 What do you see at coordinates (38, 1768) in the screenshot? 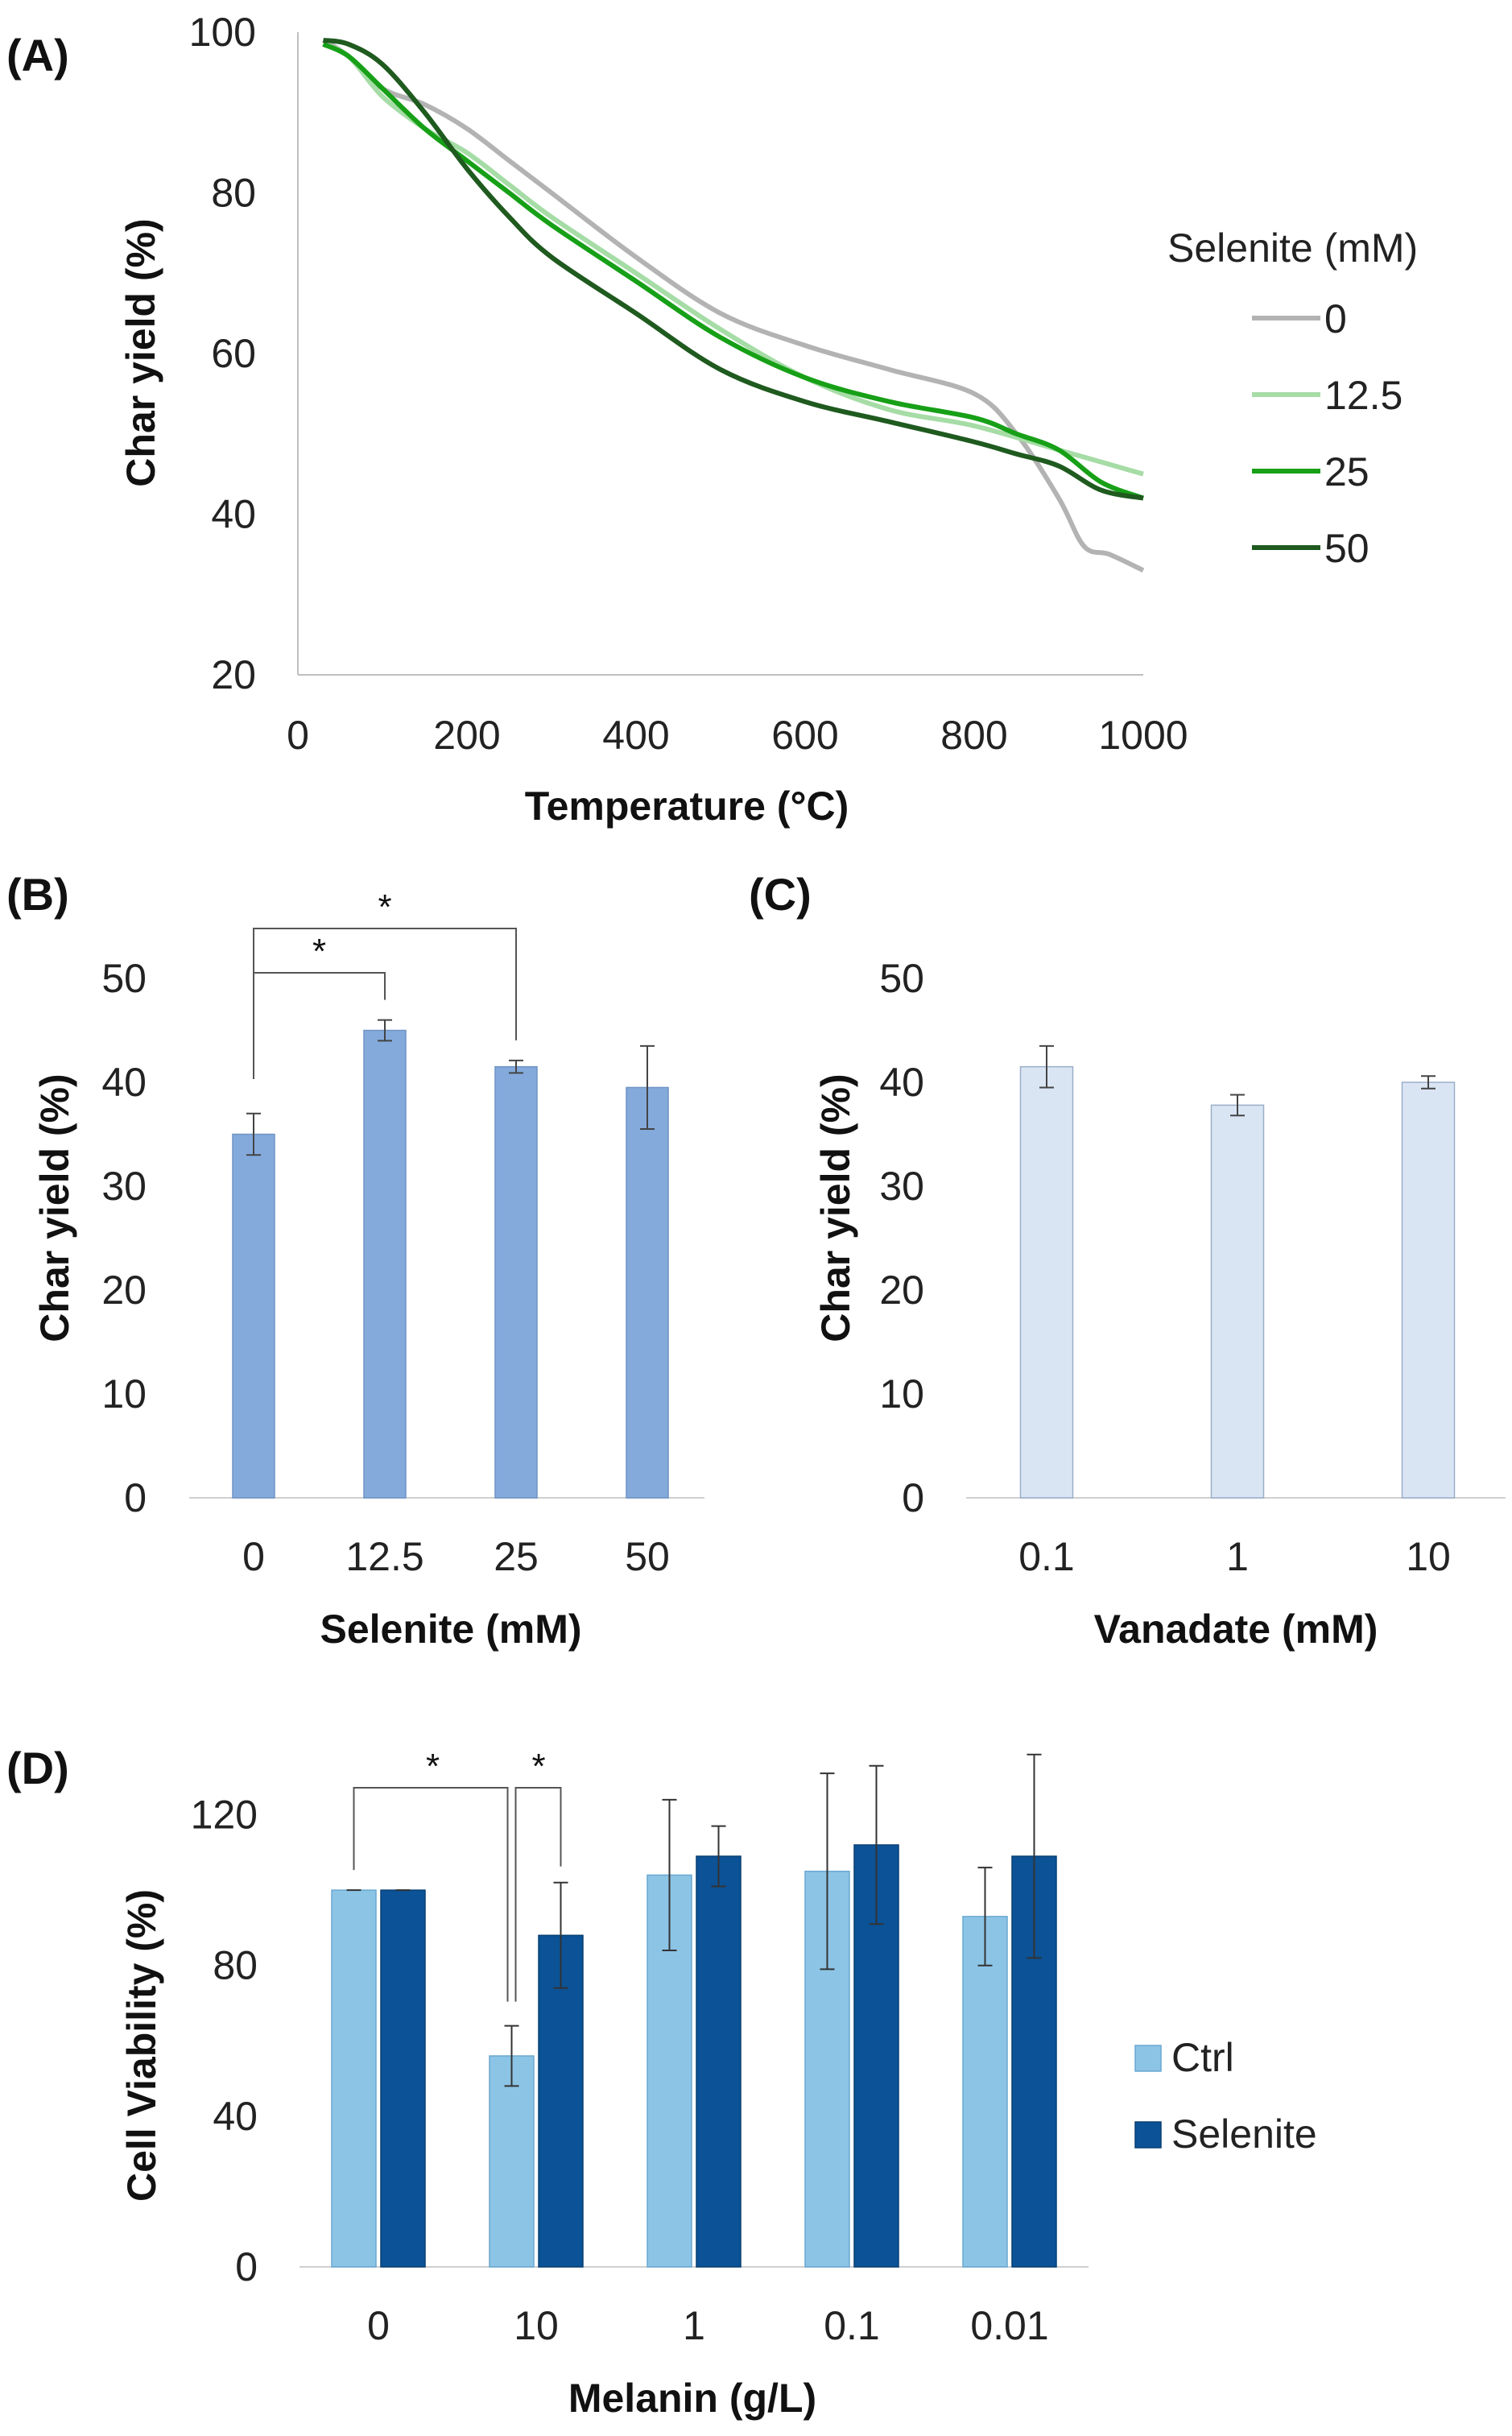
I see `panel-d-label: (D)` at bounding box center [38, 1768].